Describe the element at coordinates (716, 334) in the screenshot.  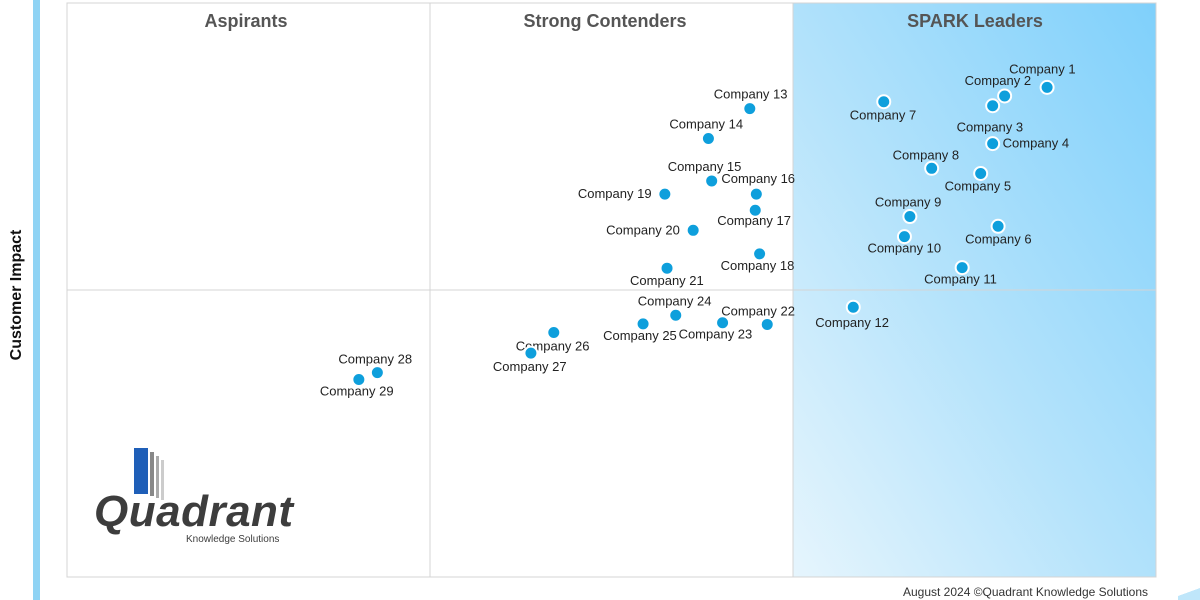
I see `data-label-company-23: Company 23` at that location.